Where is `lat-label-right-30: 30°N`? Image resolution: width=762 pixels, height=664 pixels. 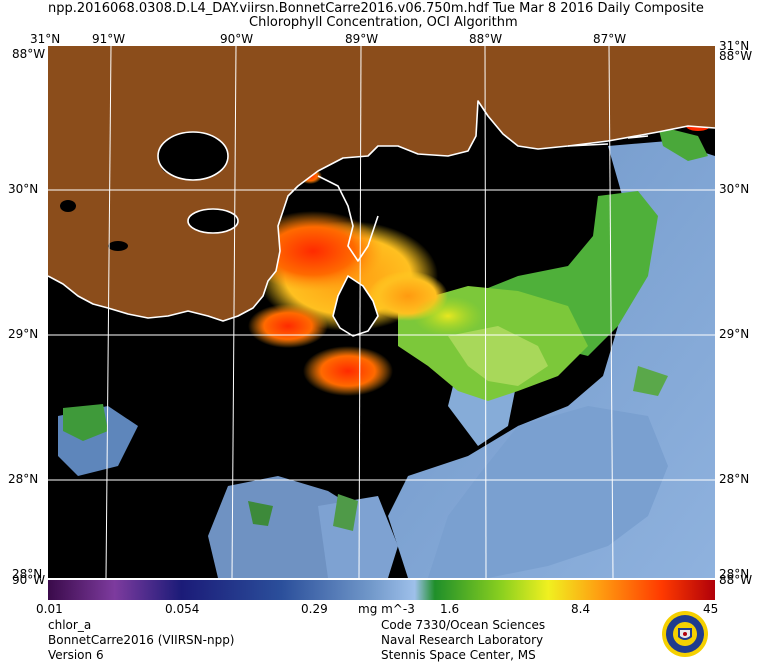
lat-label-right-30: 30°N is located at coordinates (734, 189).